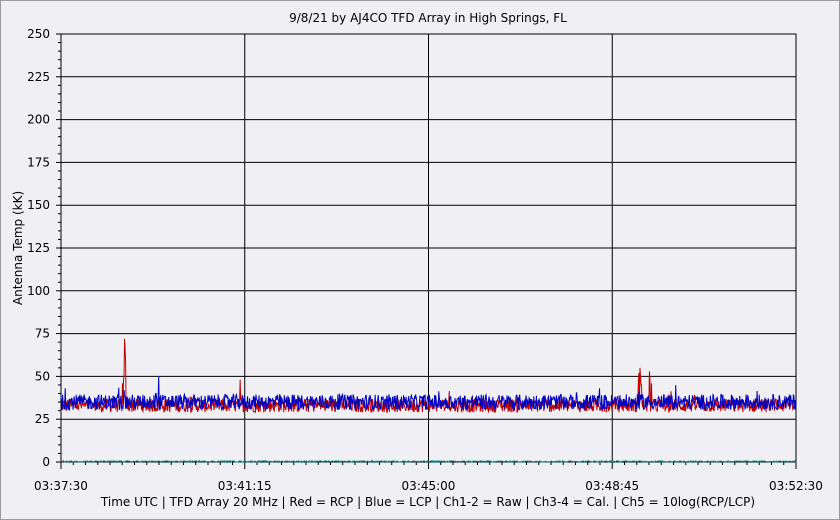 The height and width of the screenshot is (520, 840). I want to click on series-line-ch5, so click(428, 461).